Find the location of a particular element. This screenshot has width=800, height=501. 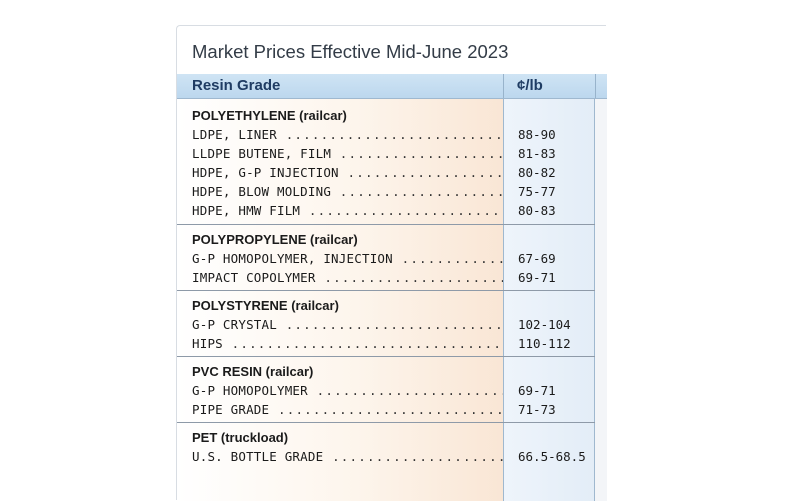

header-price-unit: ¢/lb is located at coordinates (530, 85).